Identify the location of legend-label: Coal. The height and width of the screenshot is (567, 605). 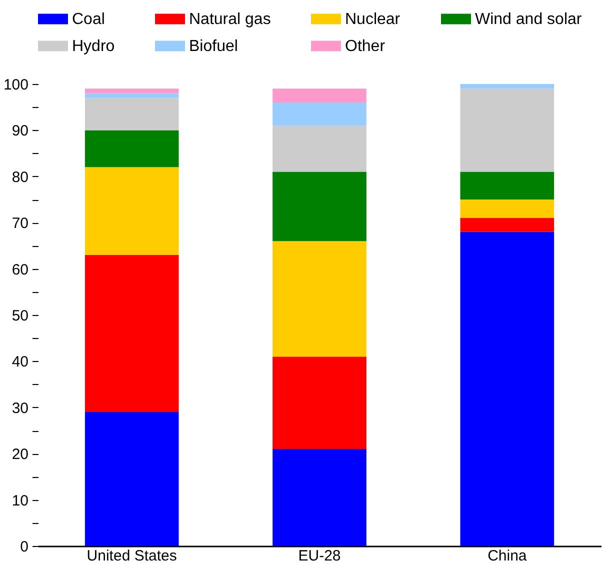
(88, 19).